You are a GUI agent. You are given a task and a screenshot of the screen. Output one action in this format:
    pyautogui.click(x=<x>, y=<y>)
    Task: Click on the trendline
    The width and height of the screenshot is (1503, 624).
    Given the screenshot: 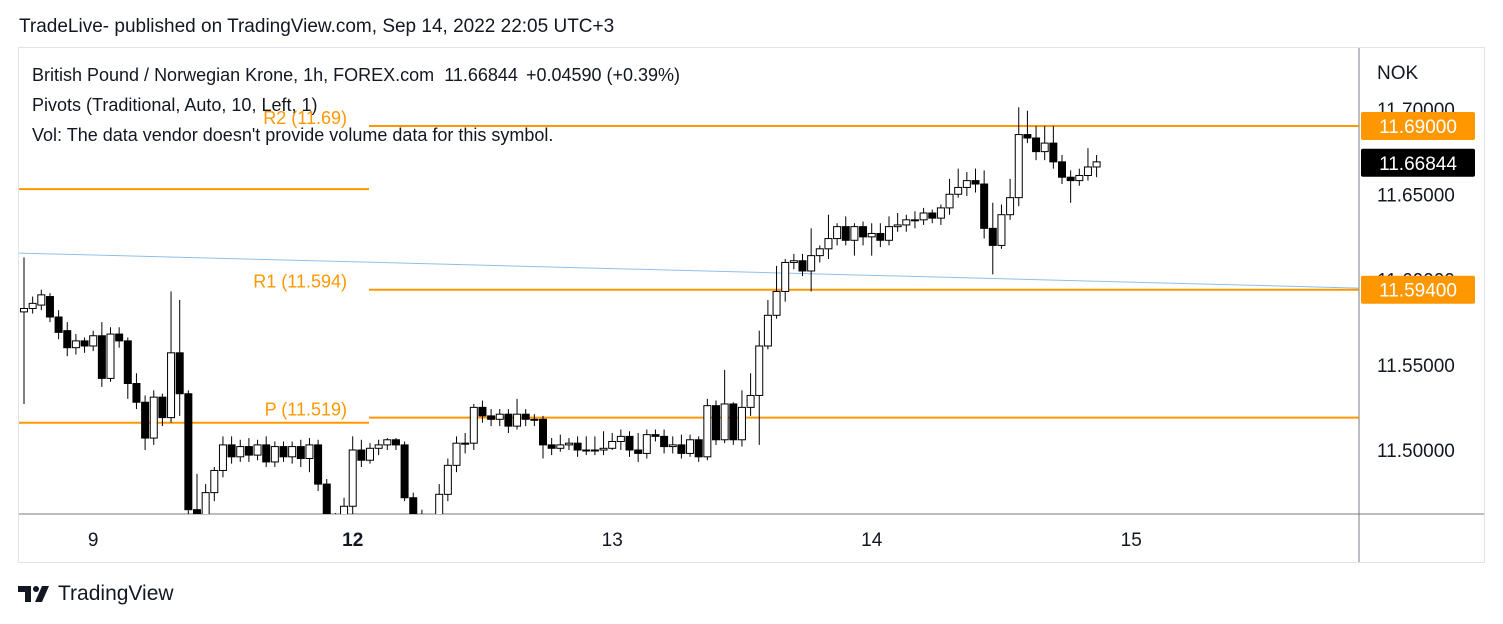 What is the action you would take?
    pyautogui.click(x=720, y=271)
    